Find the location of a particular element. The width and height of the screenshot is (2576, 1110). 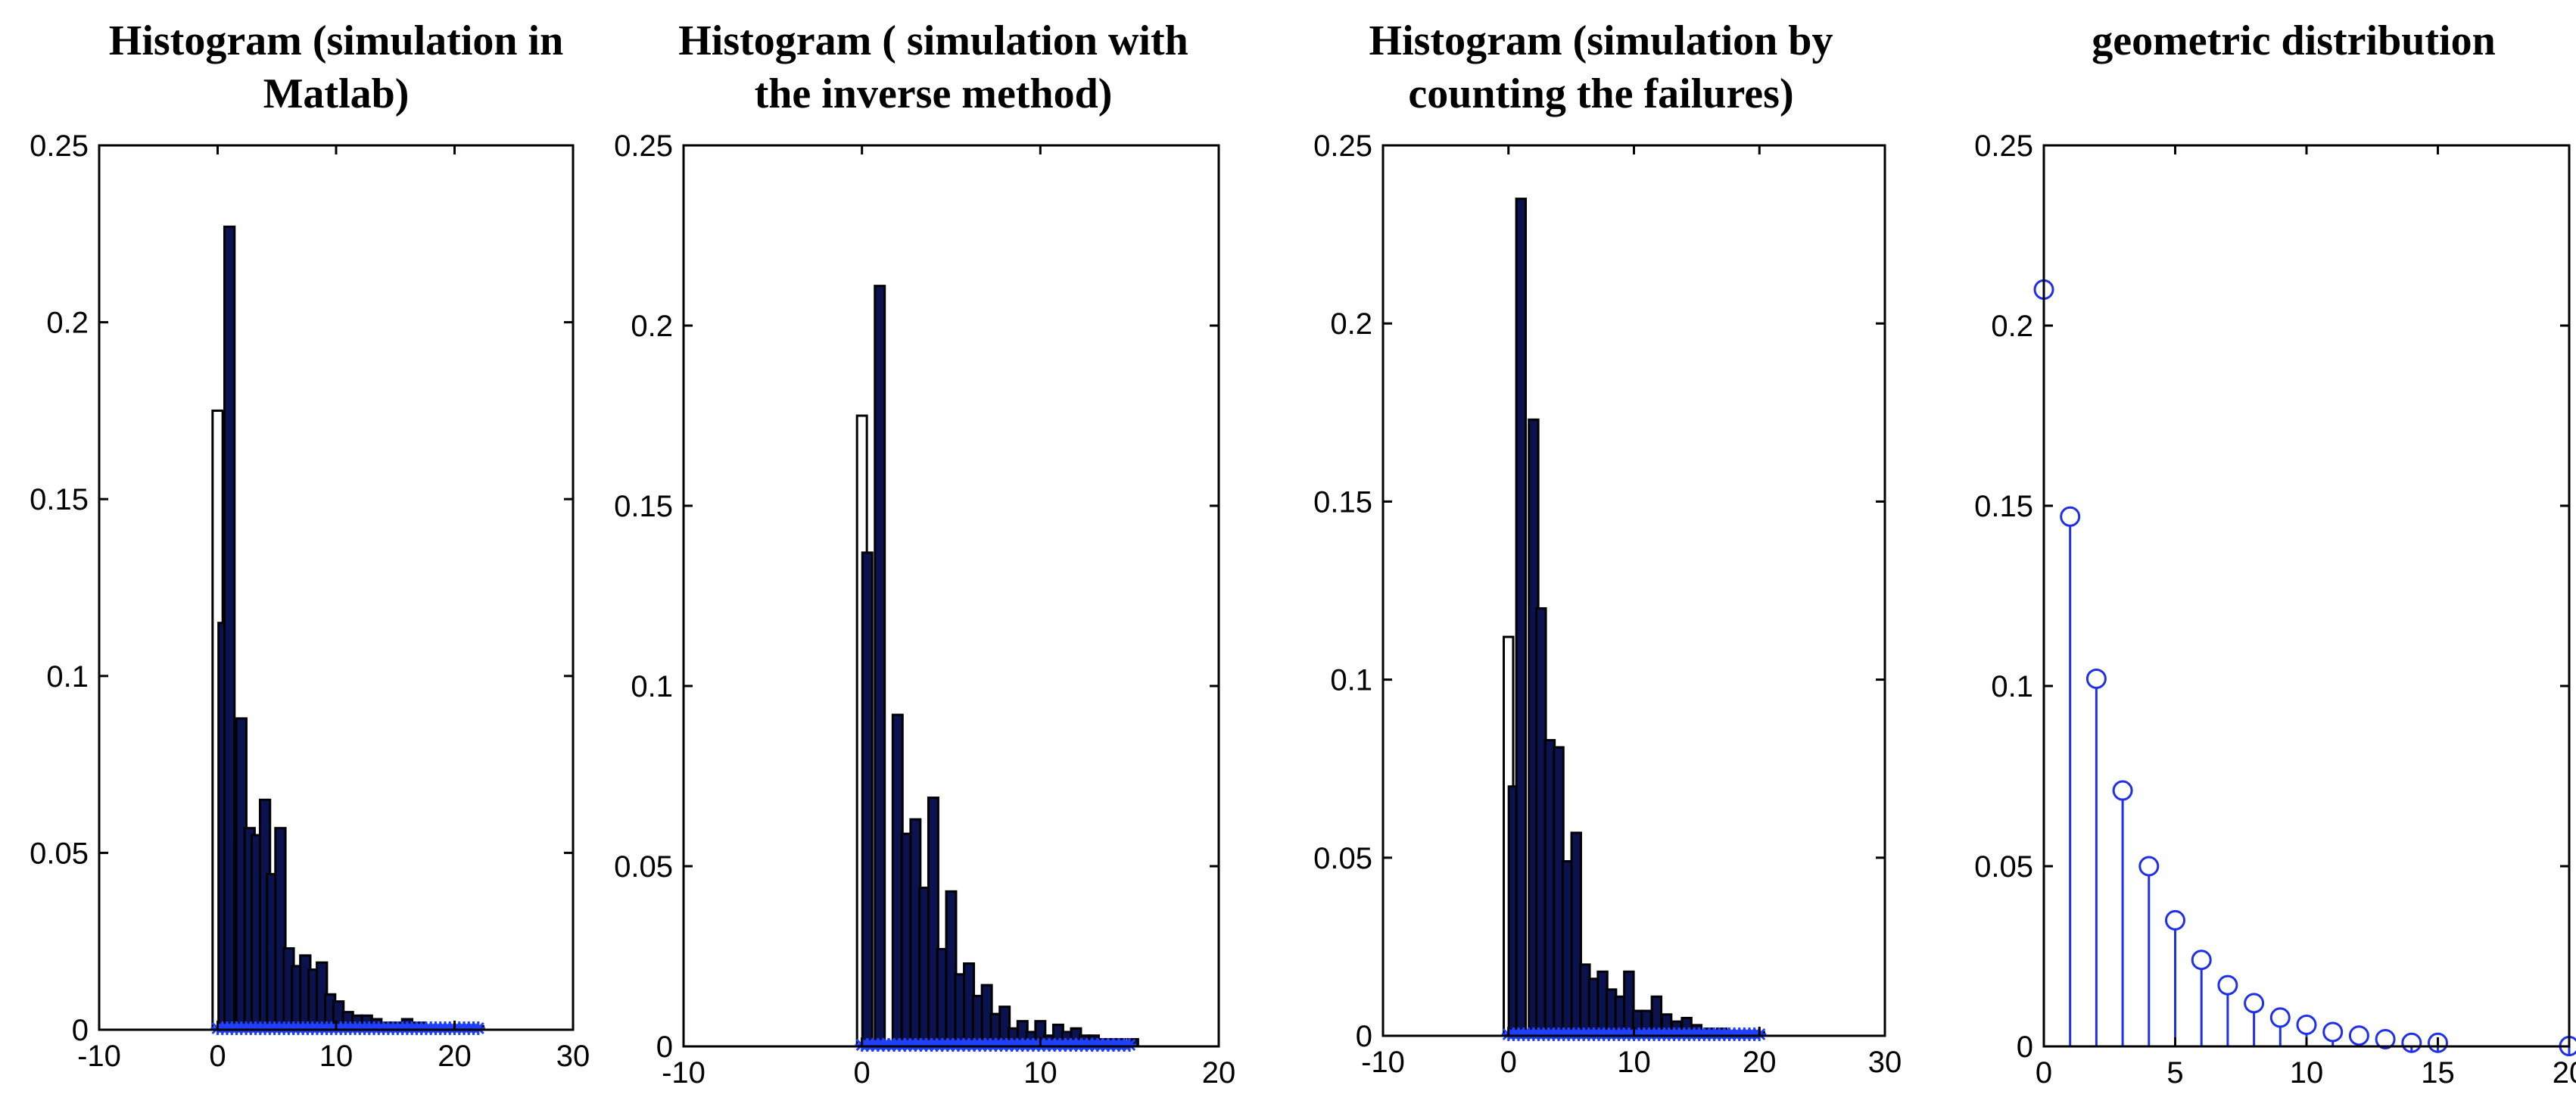

x-tick-label: 15 is located at coordinates (2438, 1073).